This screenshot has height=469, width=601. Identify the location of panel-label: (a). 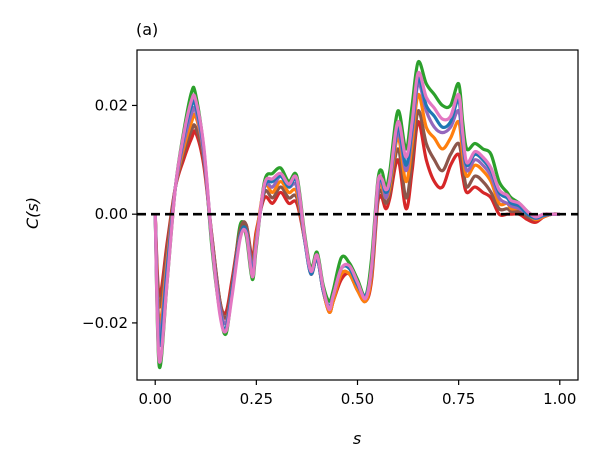
(147, 29).